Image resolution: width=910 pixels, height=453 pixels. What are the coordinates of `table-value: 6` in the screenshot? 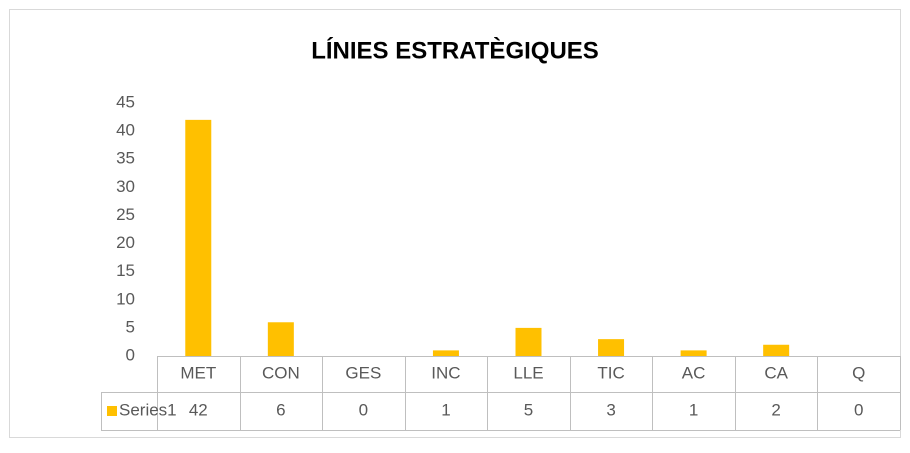 It's located at (280, 409).